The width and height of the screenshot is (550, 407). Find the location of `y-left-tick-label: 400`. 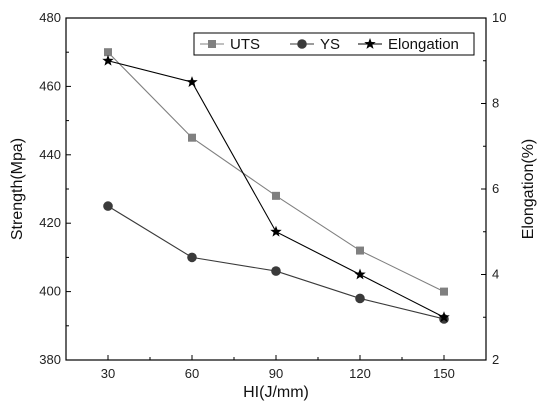

y-left-tick-label: 400 is located at coordinates (50, 291).